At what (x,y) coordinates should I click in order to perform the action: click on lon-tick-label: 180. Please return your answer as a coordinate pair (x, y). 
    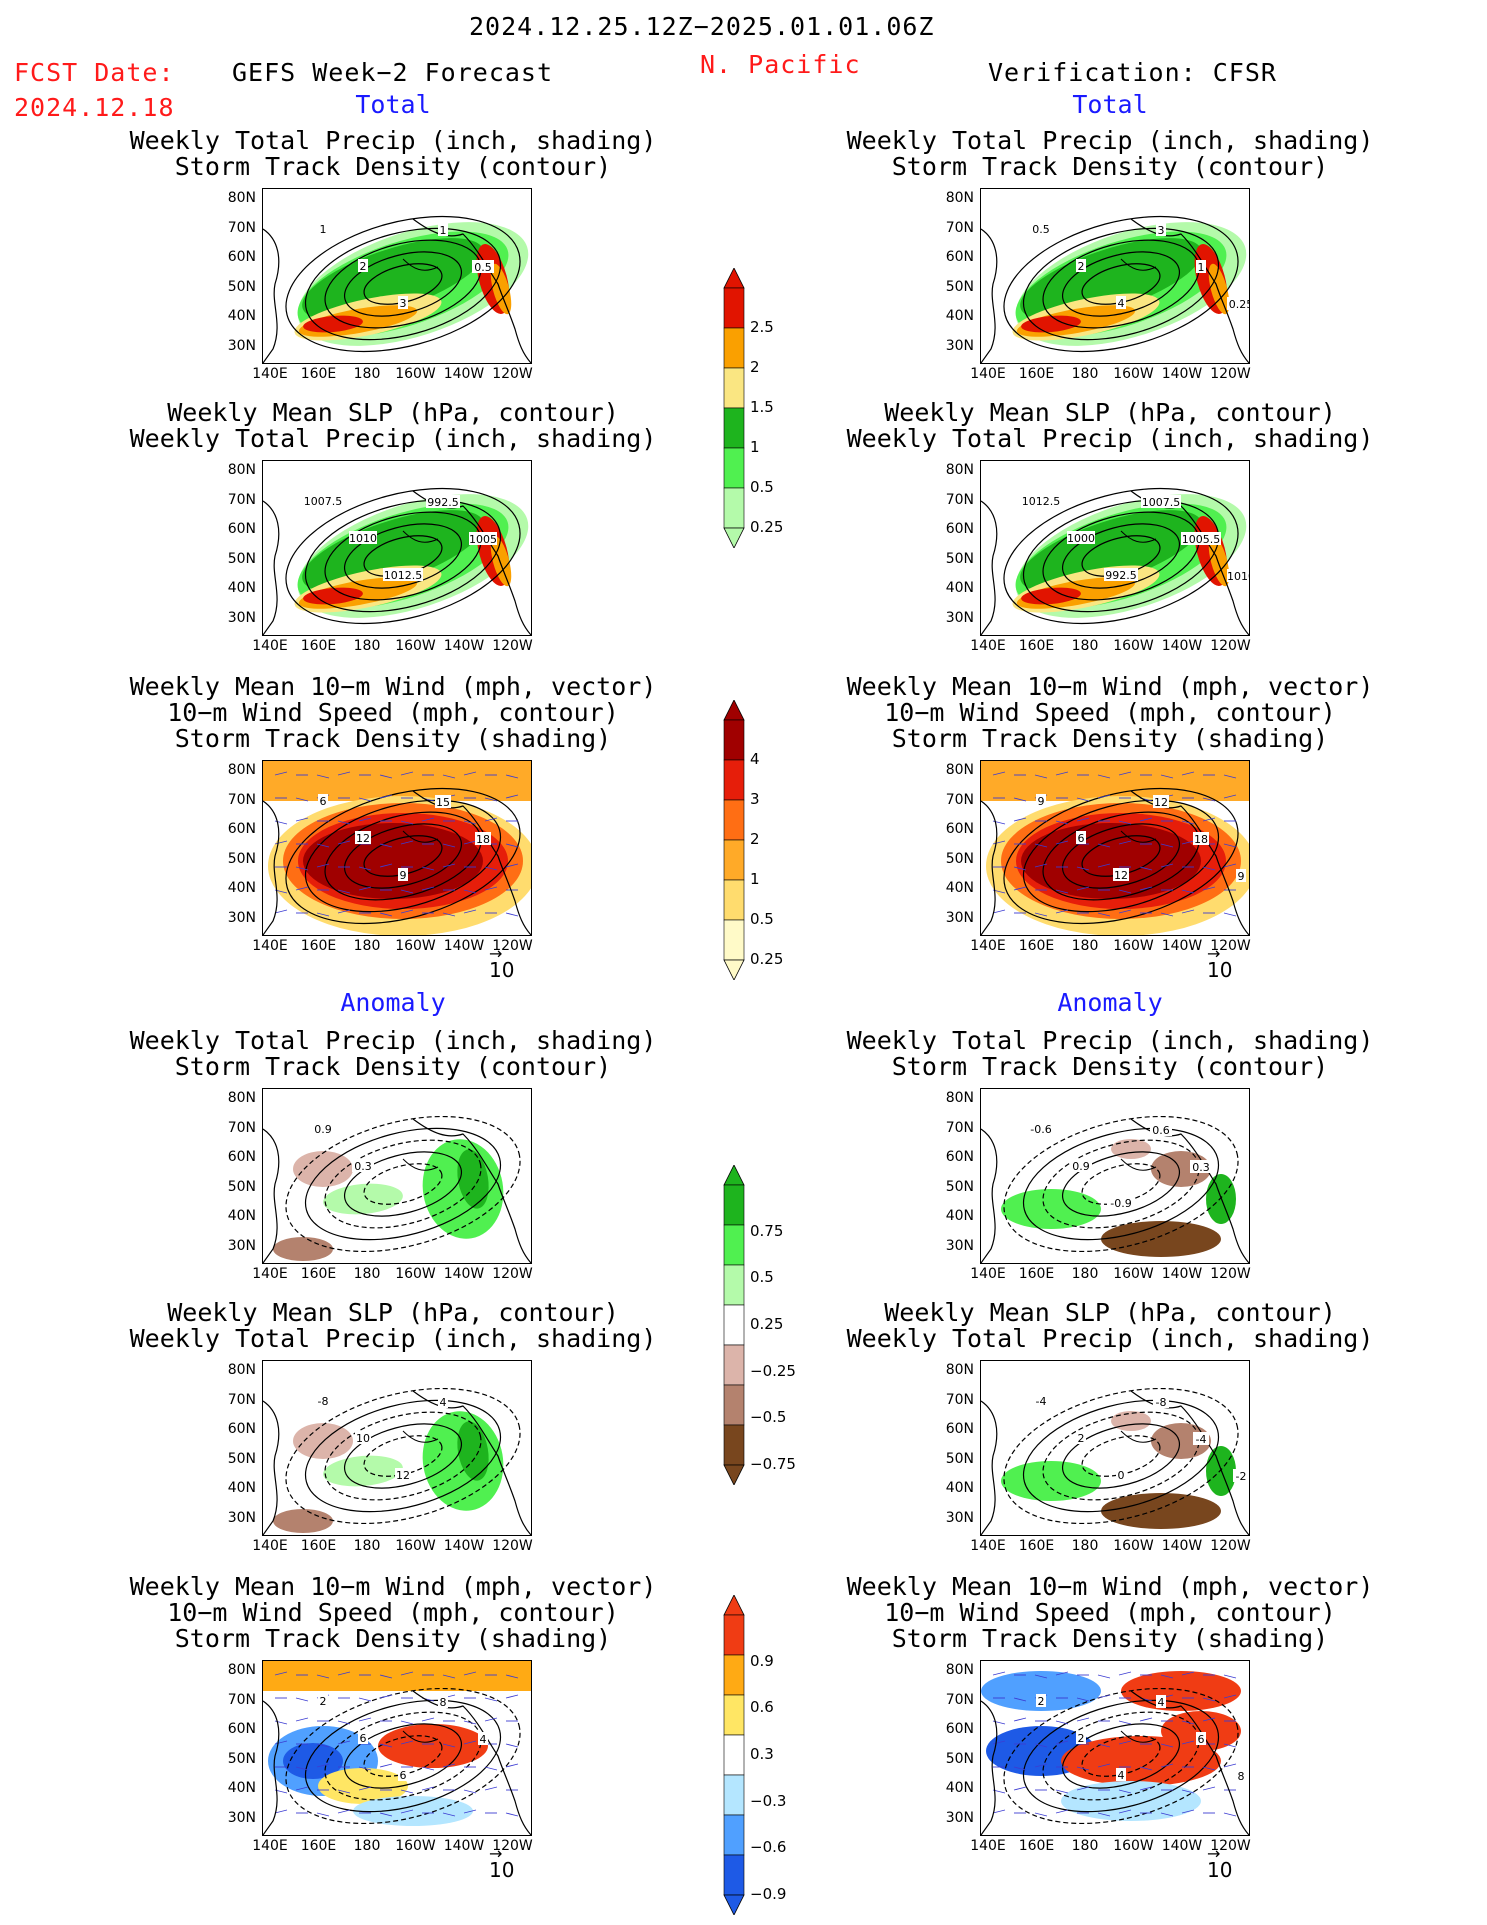
    Looking at the image, I should click on (1085, 946).